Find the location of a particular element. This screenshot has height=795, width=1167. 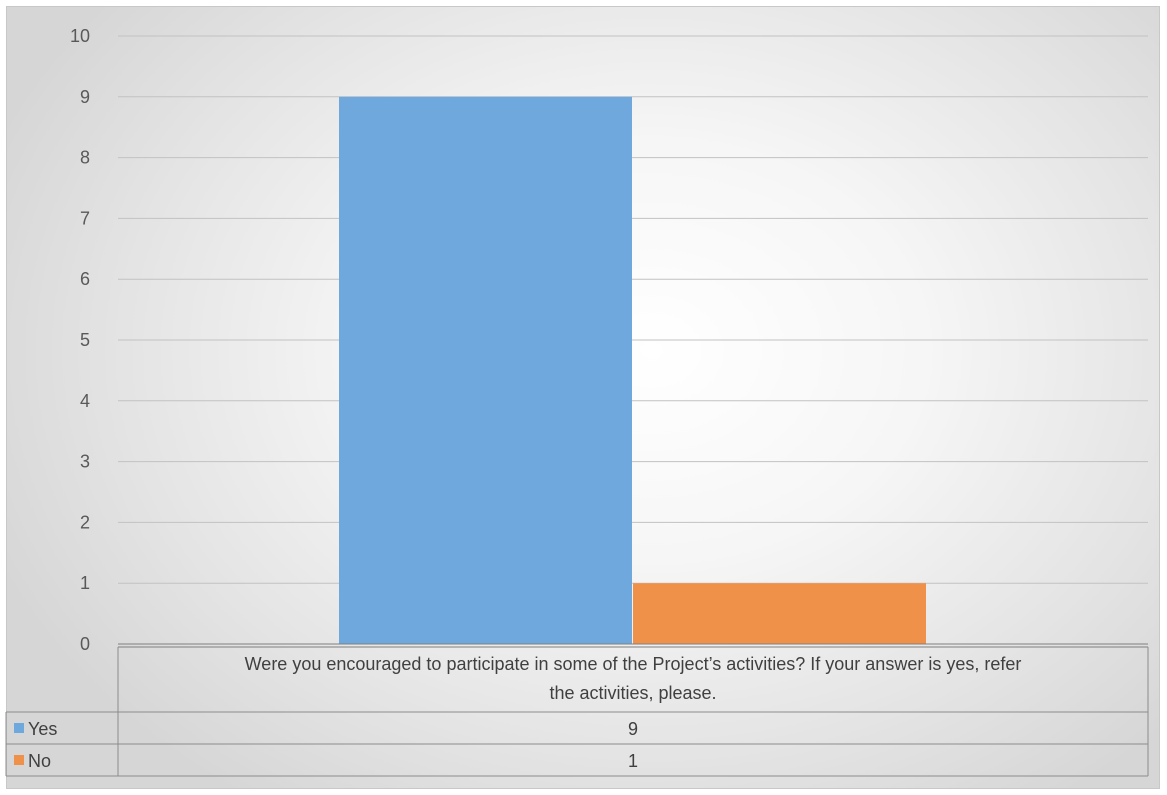

y-tick-label: 7 is located at coordinates (85, 218).